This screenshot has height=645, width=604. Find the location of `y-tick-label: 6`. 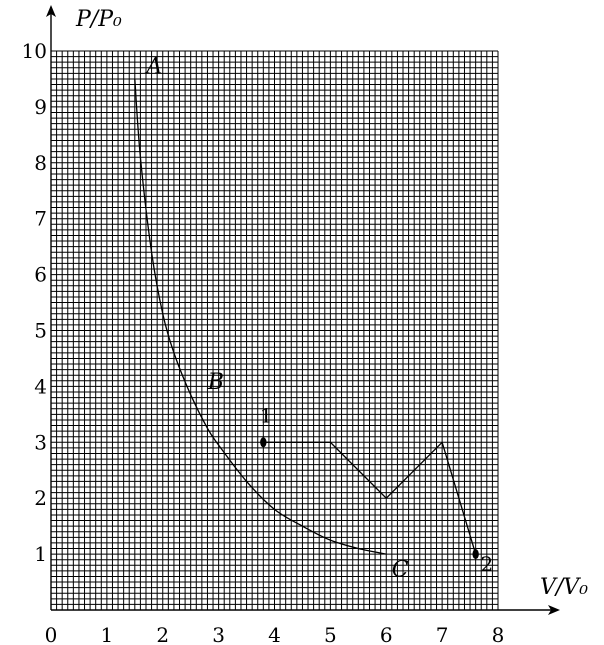

y-tick-label: 6 is located at coordinates (40, 275).